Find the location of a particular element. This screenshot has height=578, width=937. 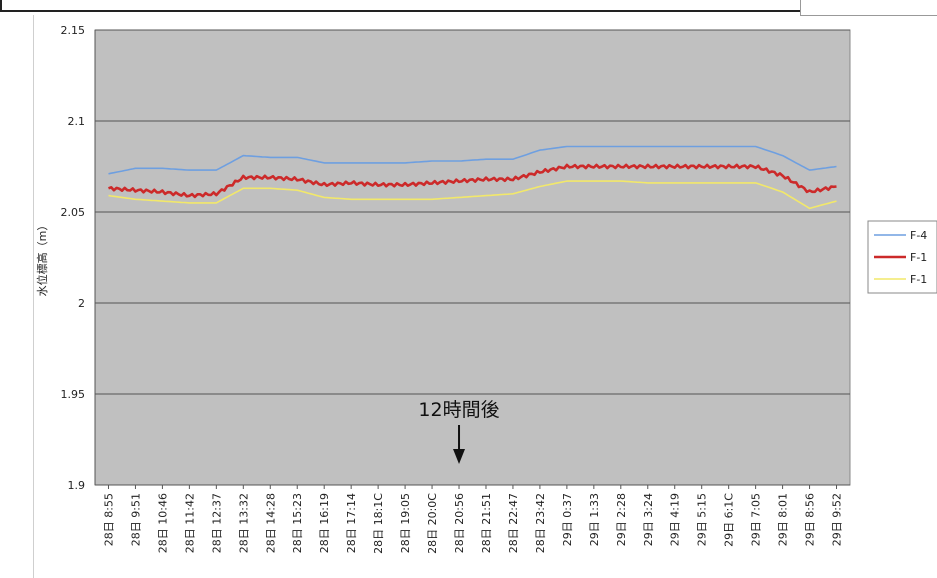

legend: F-4 F-1 F-1 is located at coordinates (902, 257).